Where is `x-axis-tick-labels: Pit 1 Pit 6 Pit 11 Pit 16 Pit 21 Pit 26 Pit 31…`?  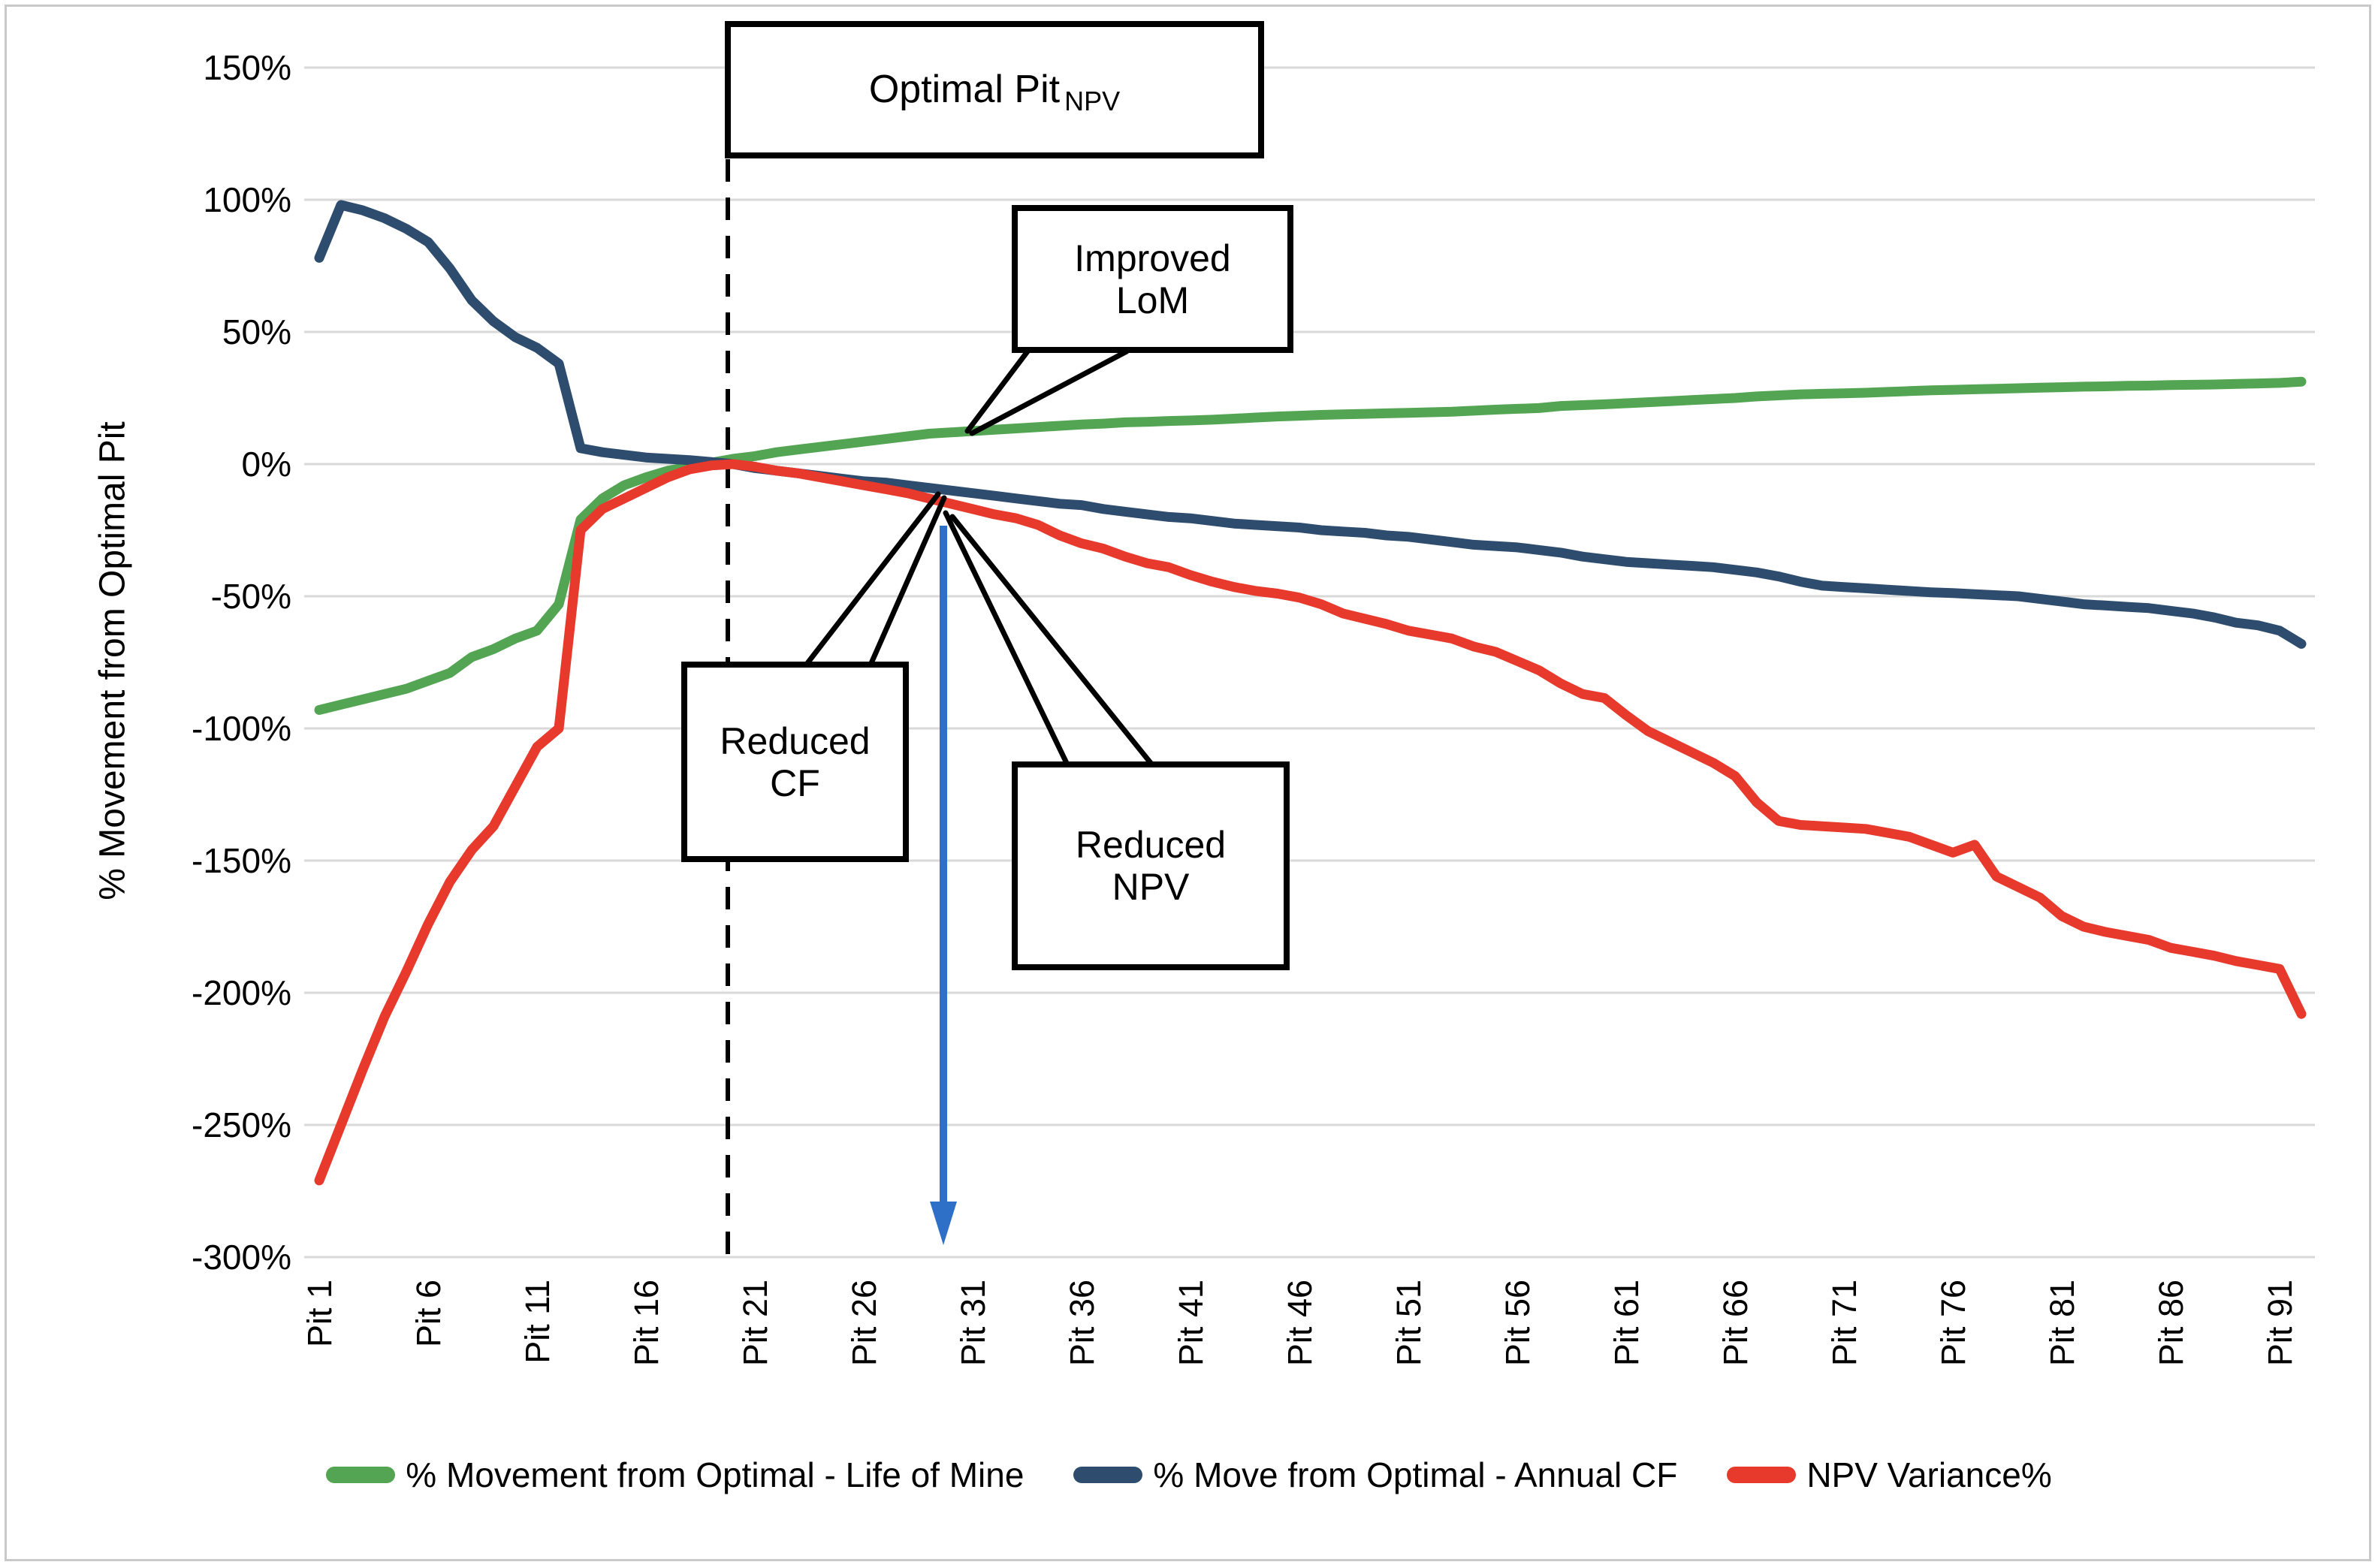 x-axis-tick-labels: Pit 1 Pit 6 Pit 11 Pit 16 Pit 21 Pit 26 Pit 31… is located at coordinates (1299, 1323).